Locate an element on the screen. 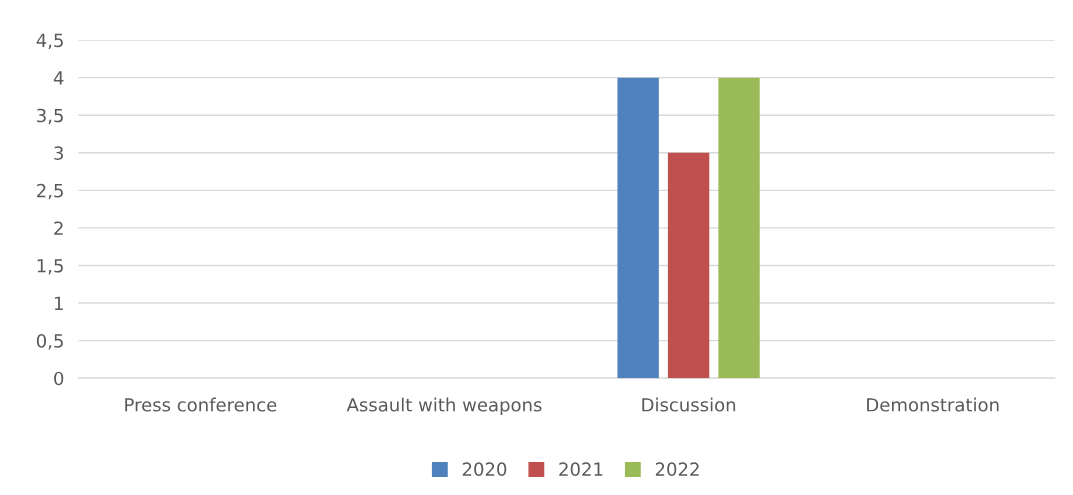 This screenshot has height=495, width=1073. y-tick-label: 0,5 is located at coordinates (49, 342).